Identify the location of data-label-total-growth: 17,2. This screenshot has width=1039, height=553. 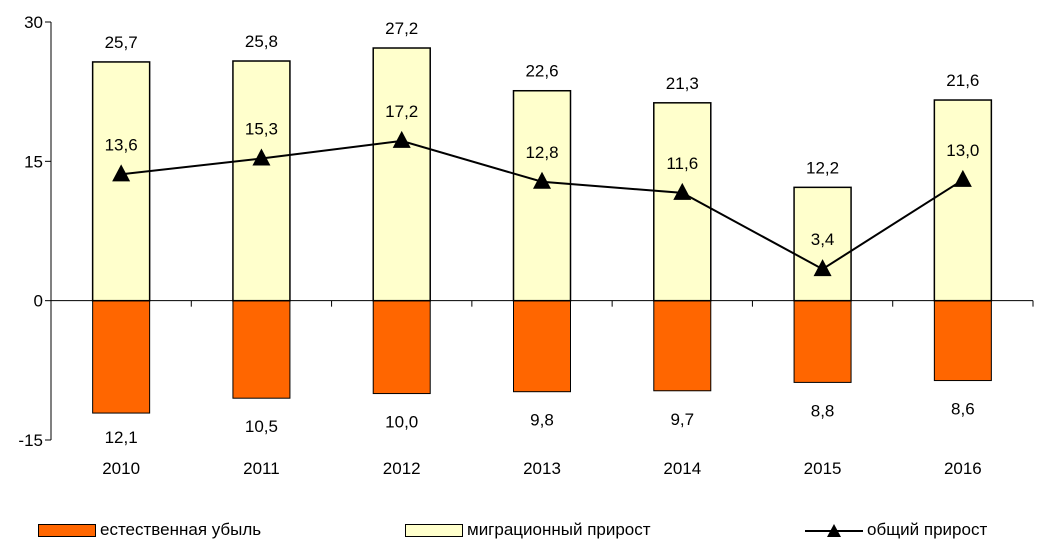
(401, 111).